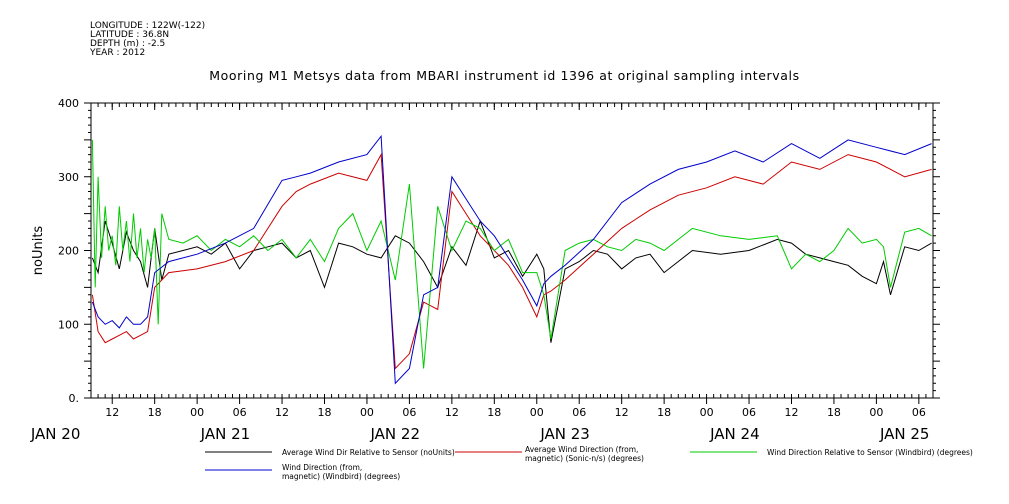 The width and height of the screenshot is (1009, 504). Describe the element at coordinates (734, 434) in the screenshot. I see `x-day-label: JAN 24` at that location.